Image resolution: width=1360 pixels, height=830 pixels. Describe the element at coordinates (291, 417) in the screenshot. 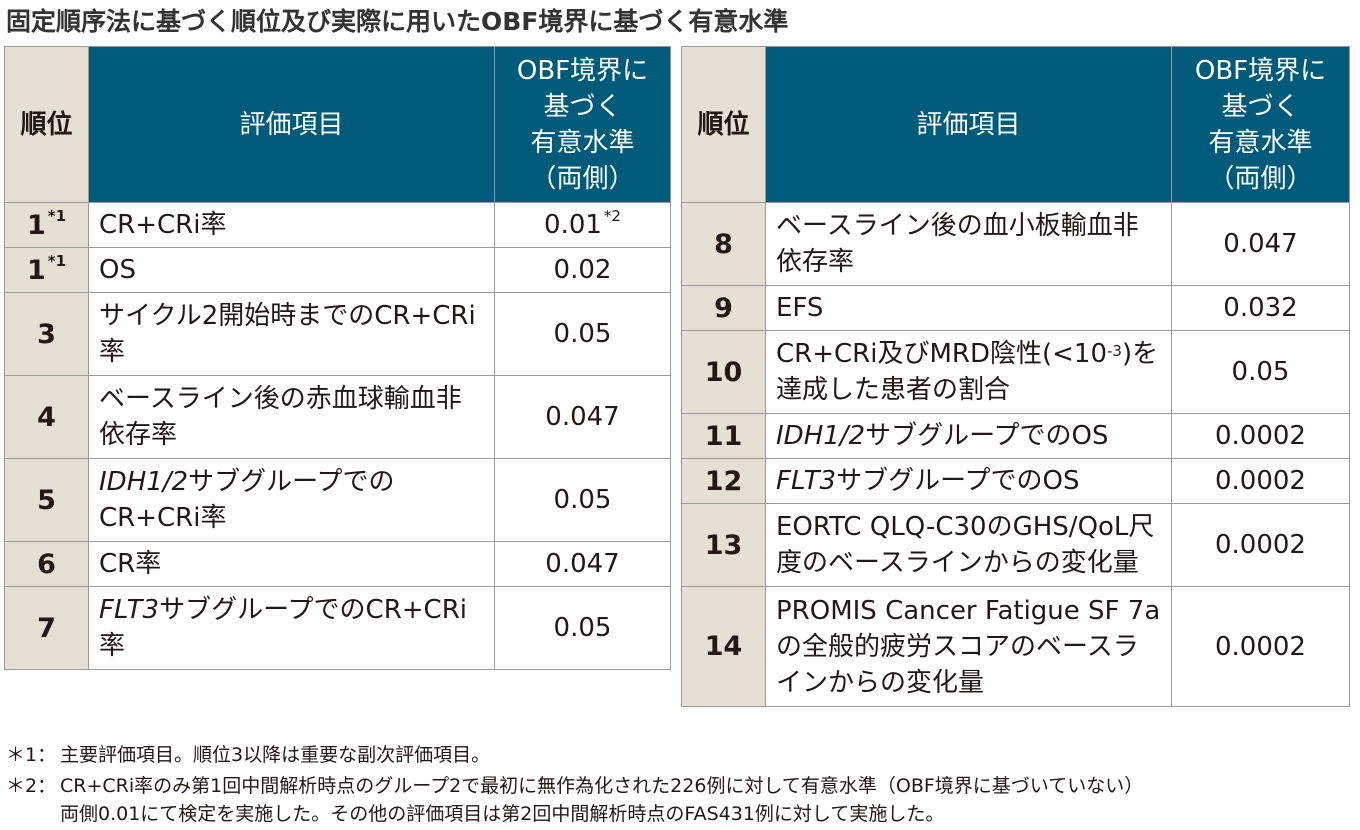

I see `item-cell: ベースライン後の赤血球輸血非依存率` at that location.